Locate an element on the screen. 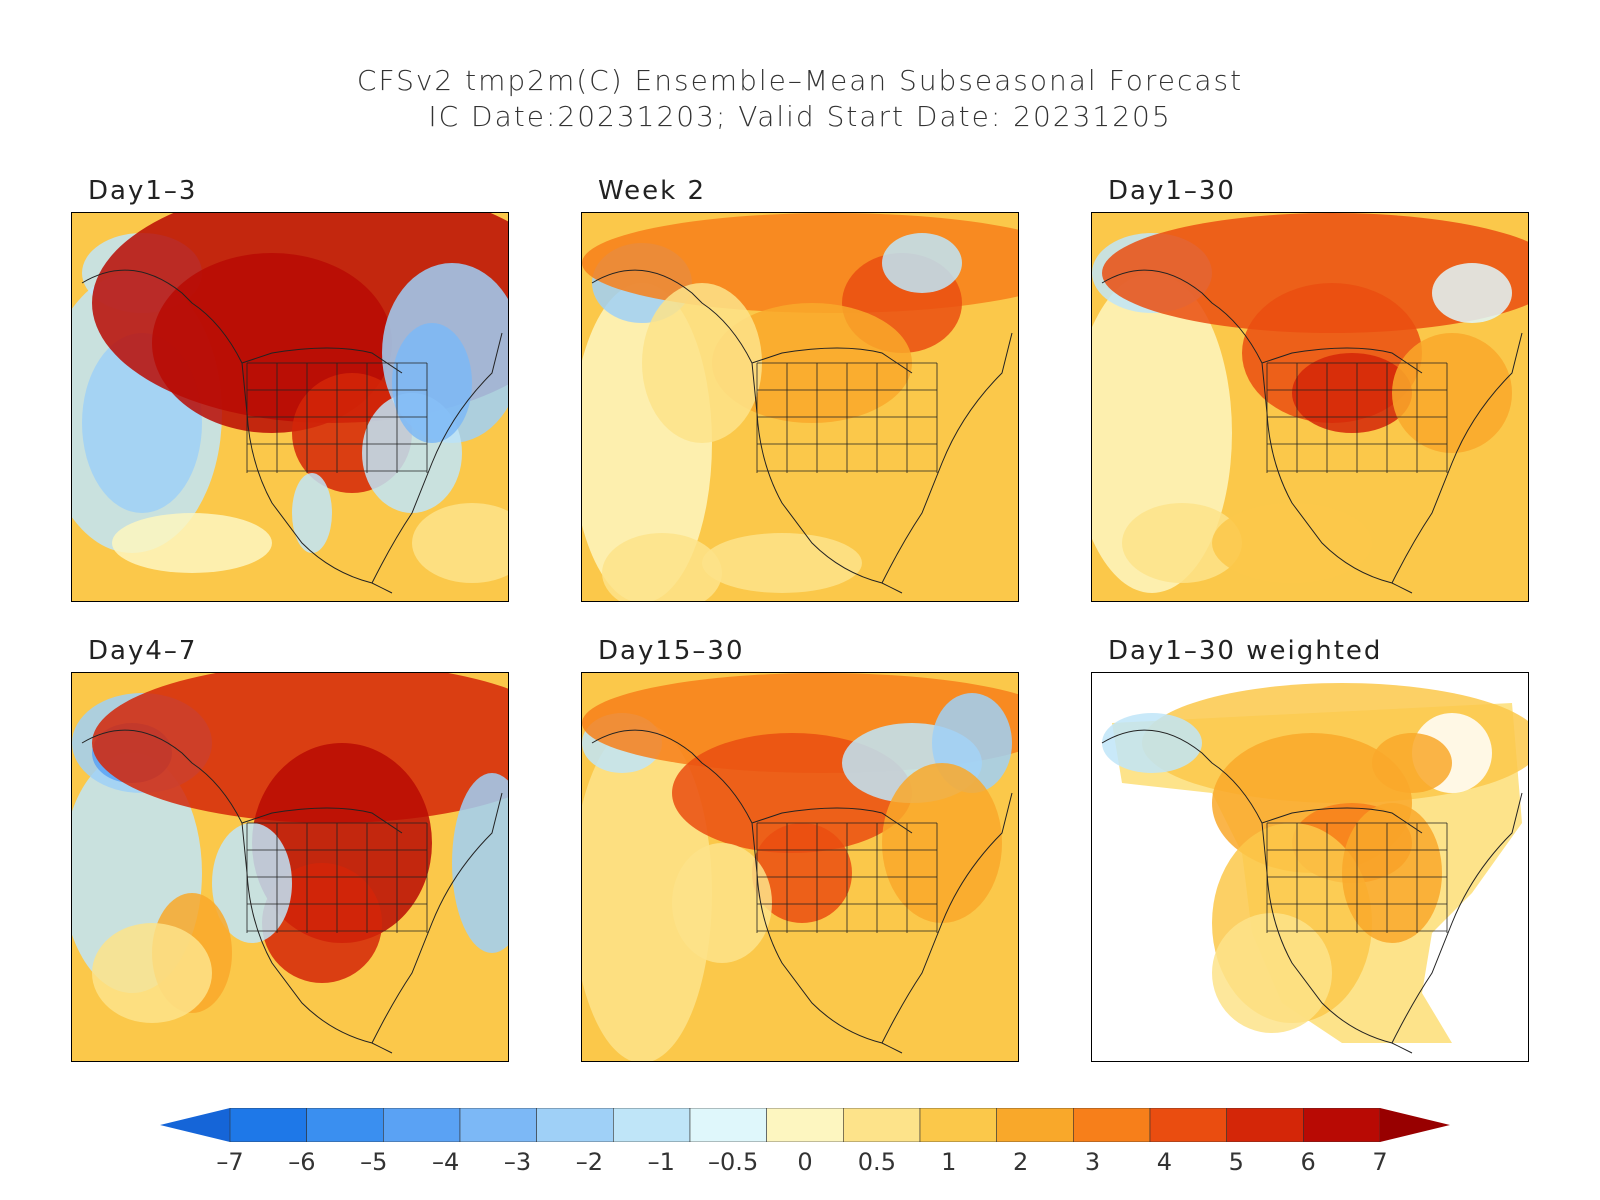 The image size is (1600, 1200). panel-label-day1-30-weighted: Day1–30 weighted is located at coordinates (1245, 651).